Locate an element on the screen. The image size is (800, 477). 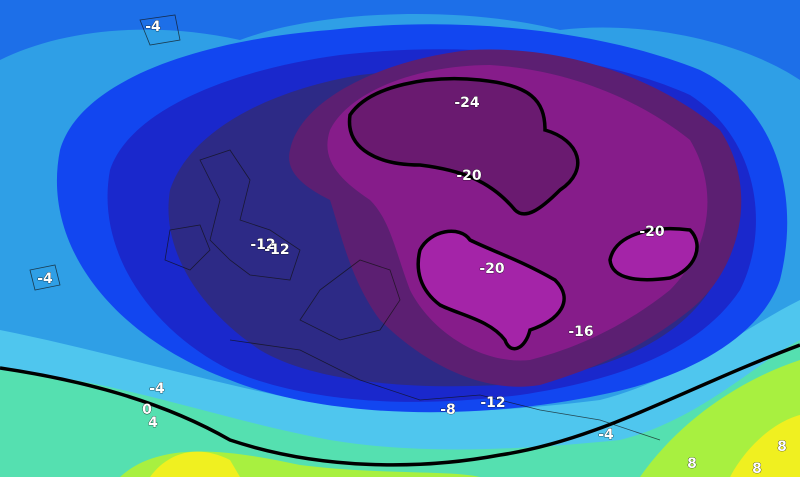
contour-label: 0 is located at coordinates (147, 410).